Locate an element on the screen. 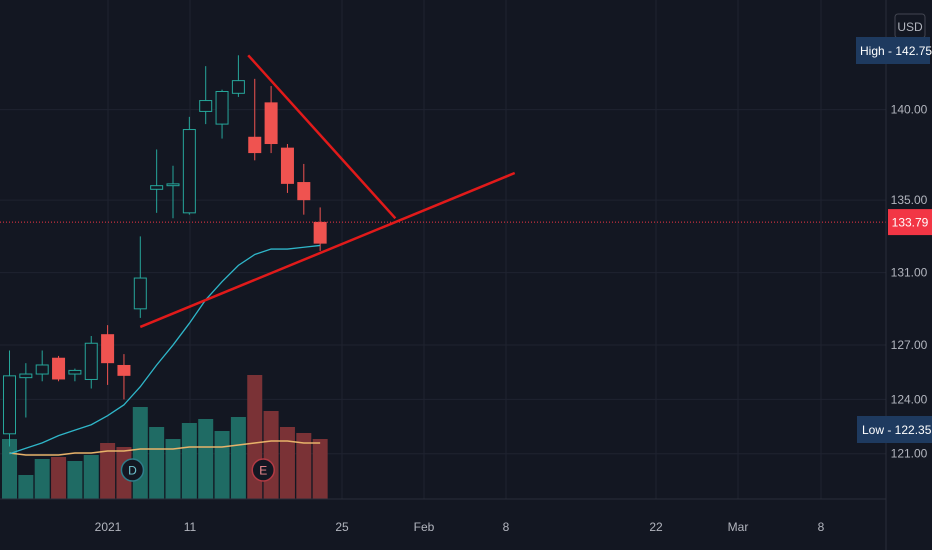  price-tick-label: 131.00 is located at coordinates (909, 273).